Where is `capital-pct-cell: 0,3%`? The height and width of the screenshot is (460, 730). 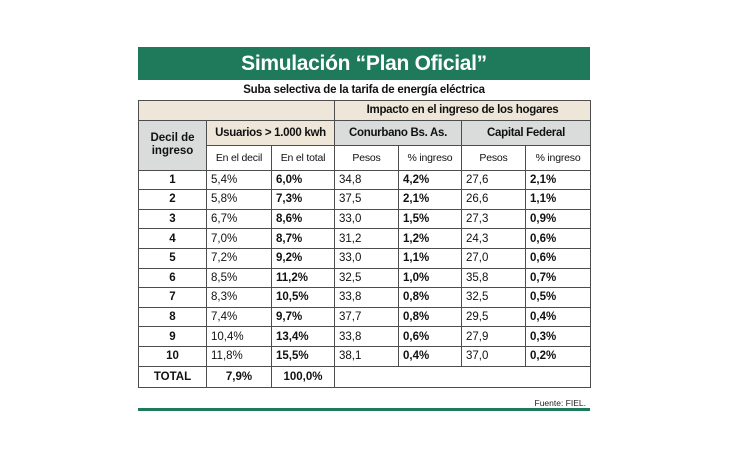
capital-pct-cell: 0,3% is located at coordinates (558, 336).